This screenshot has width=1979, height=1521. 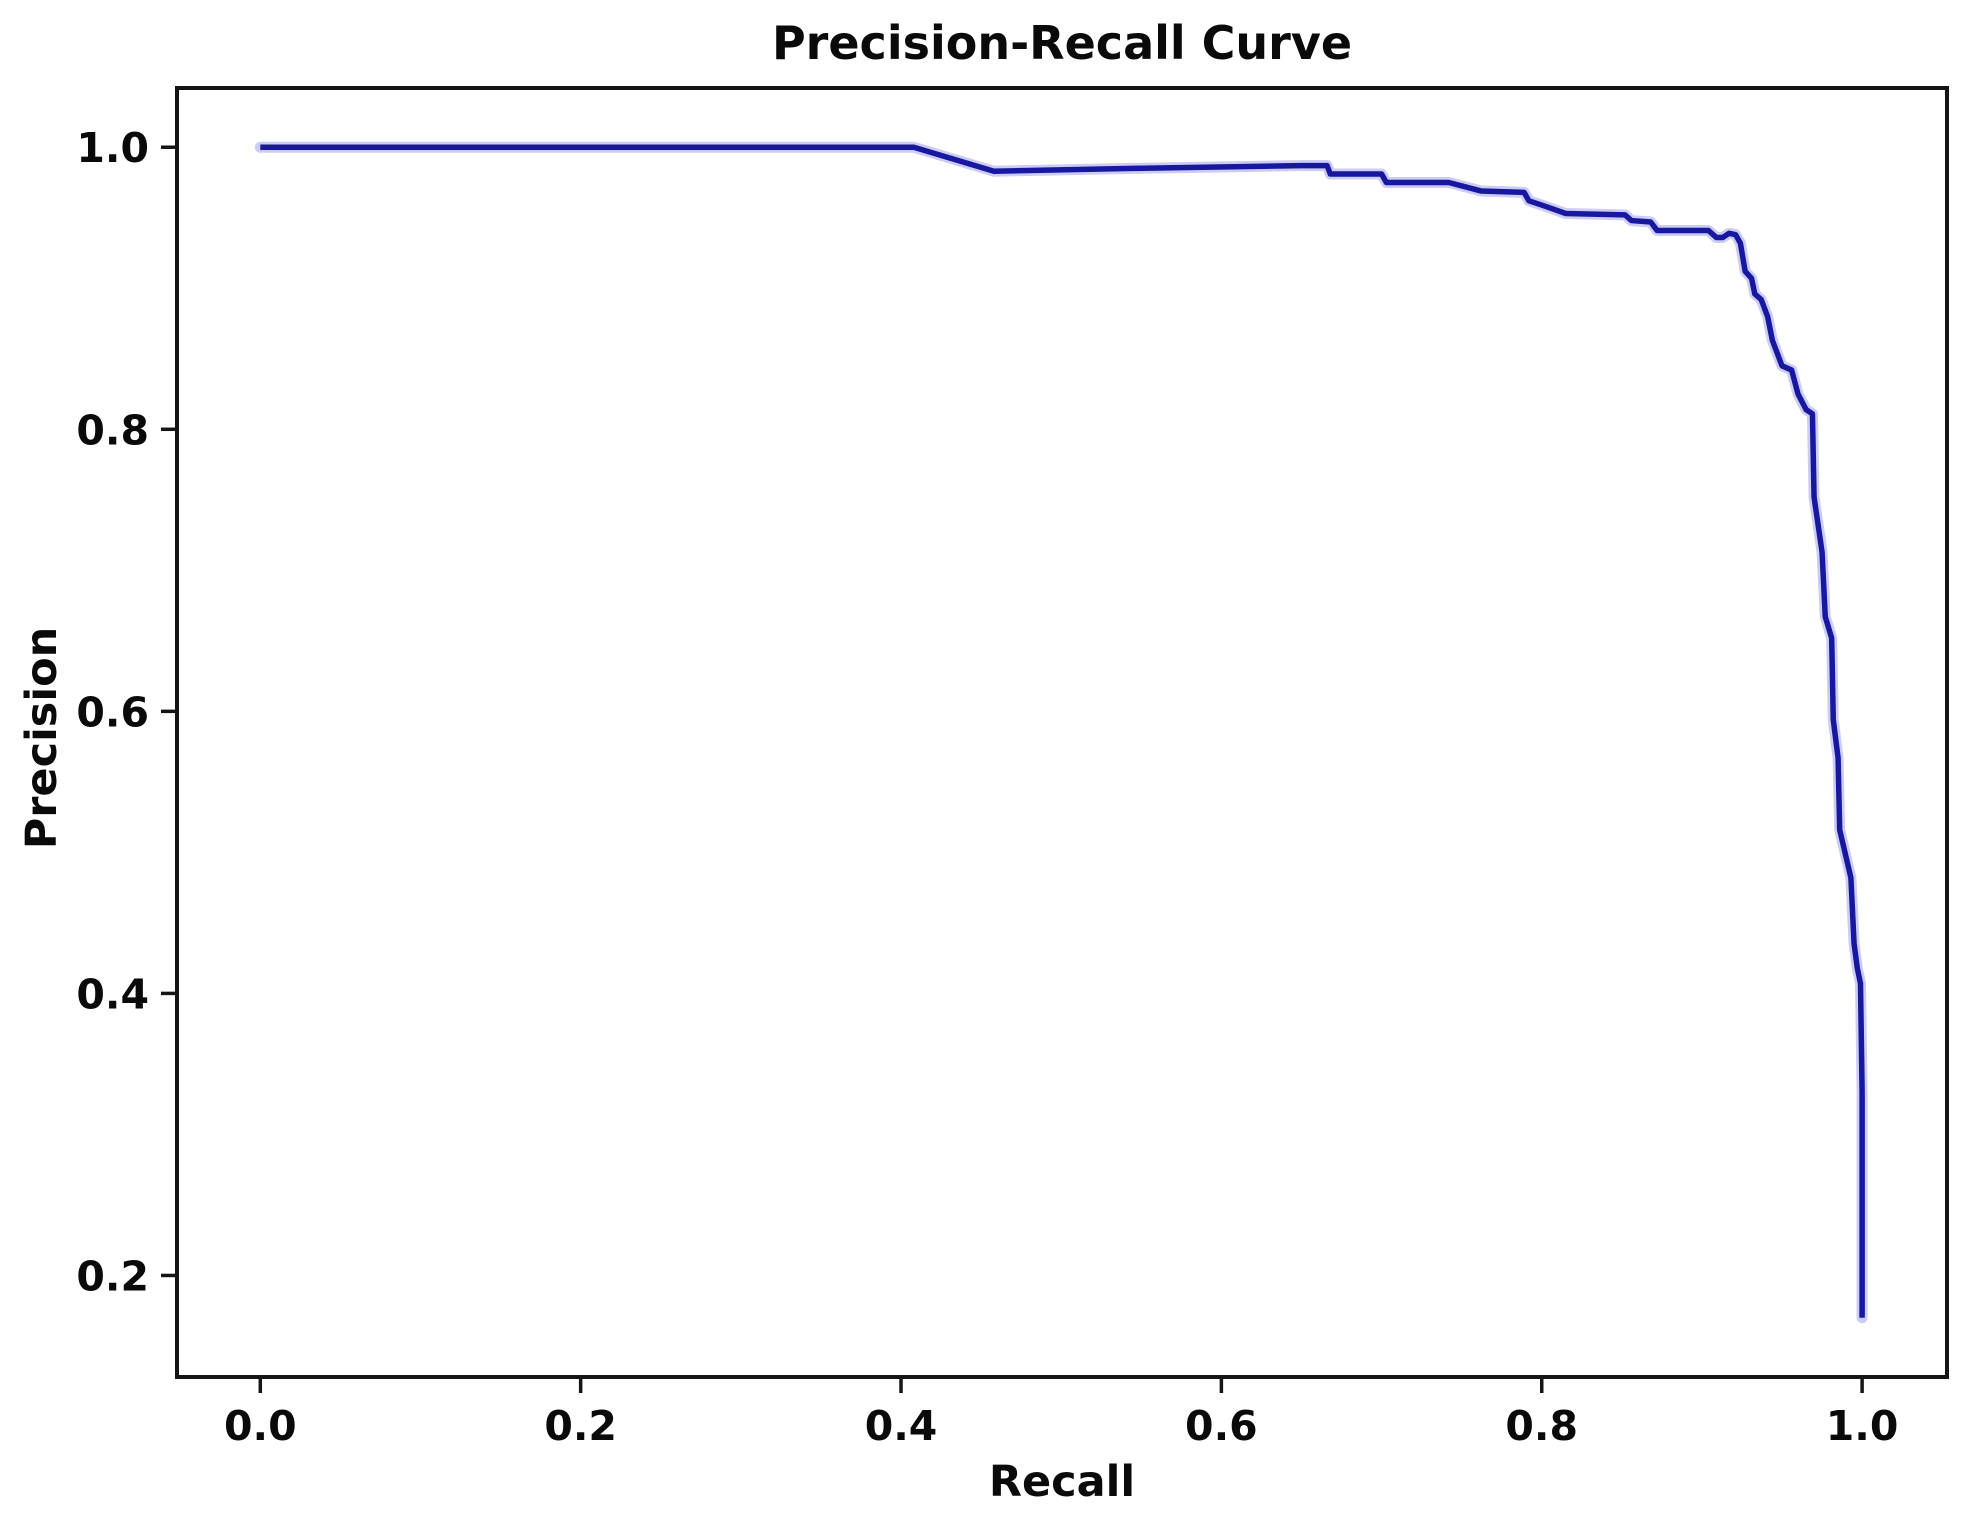 What do you see at coordinates (112, 712) in the screenshot?
I see `y-tick-label: 0.6` at bounding box center [112, 712].